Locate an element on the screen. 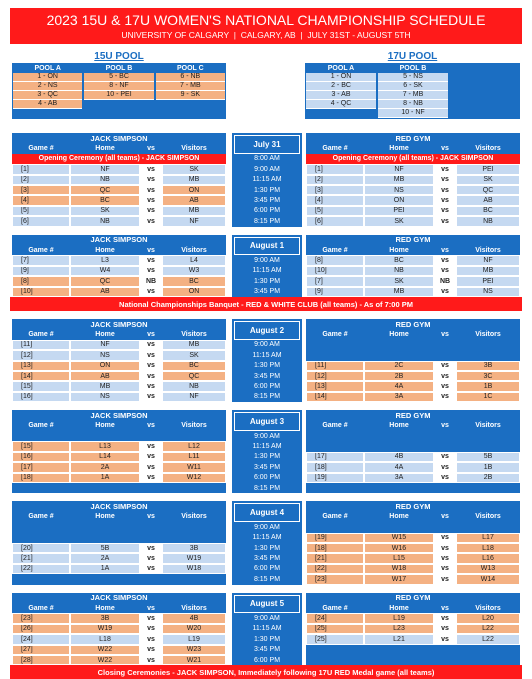 Image resolution: width=532 pixels, height=679 pixels. column-header: Visitors is located at coordinates (194, 149).